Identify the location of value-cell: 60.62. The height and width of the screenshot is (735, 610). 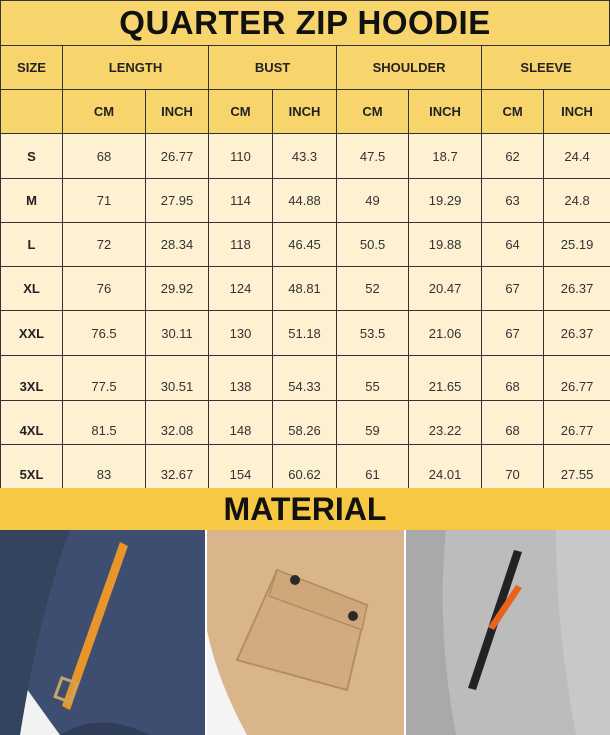
(305, 466).